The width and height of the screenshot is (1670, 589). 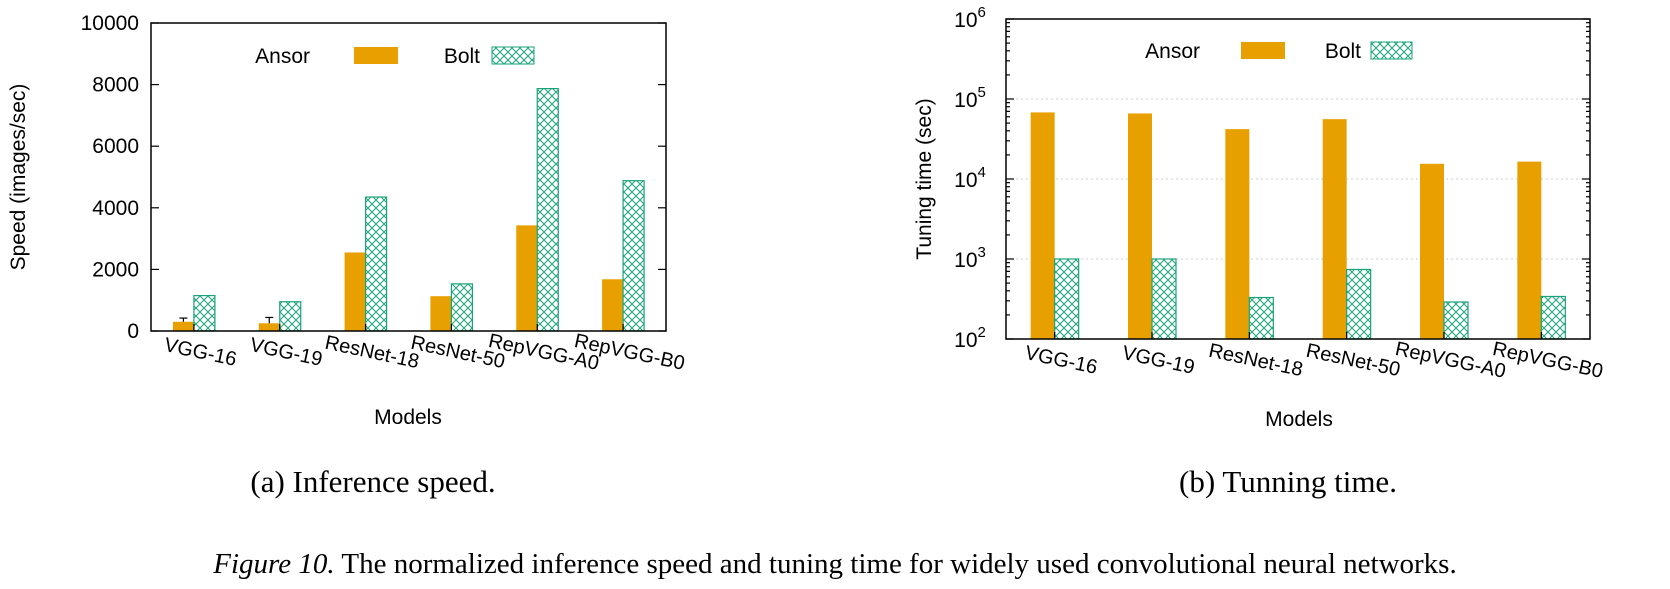 I want to click on x-tick-label: RepVGG-B0, so click(x=1548, y=360).